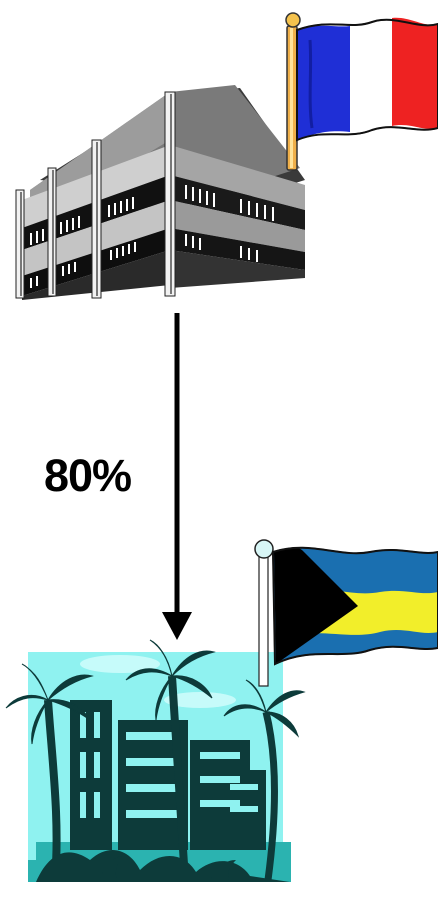 The width and height of the screenshot is (438, 898). What do you see at coordinates (361, 91) in the screenshot?
I see `france-flag-icon` at bounding box center [361, 91].